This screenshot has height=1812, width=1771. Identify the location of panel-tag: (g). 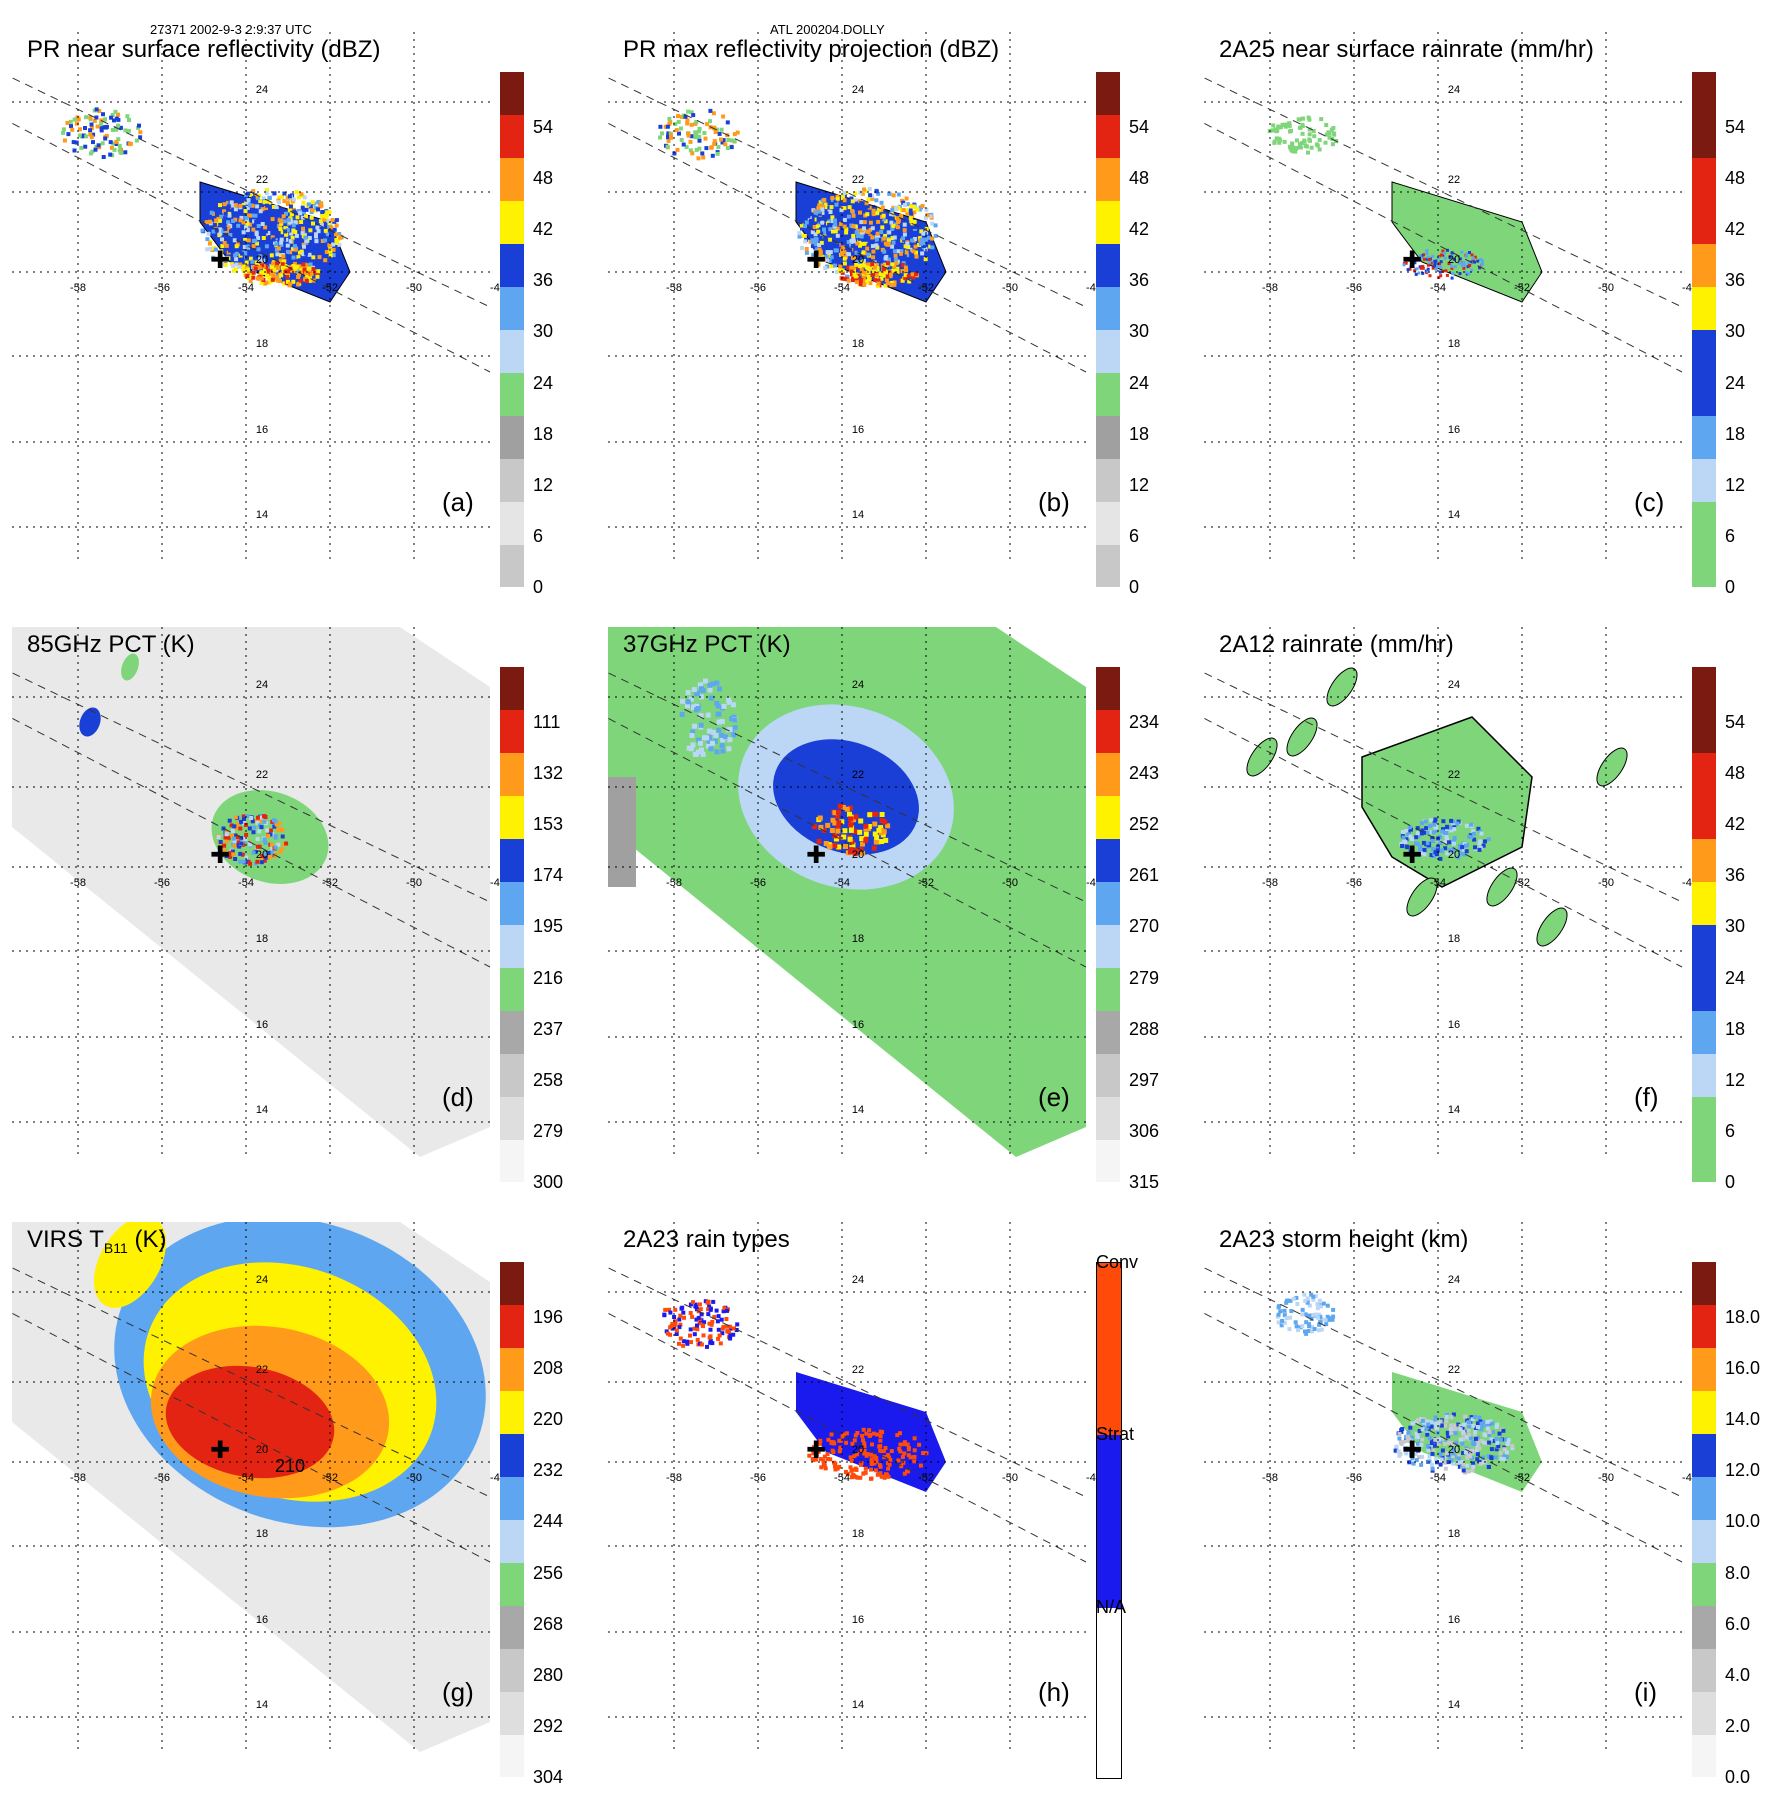
(458, 1692).